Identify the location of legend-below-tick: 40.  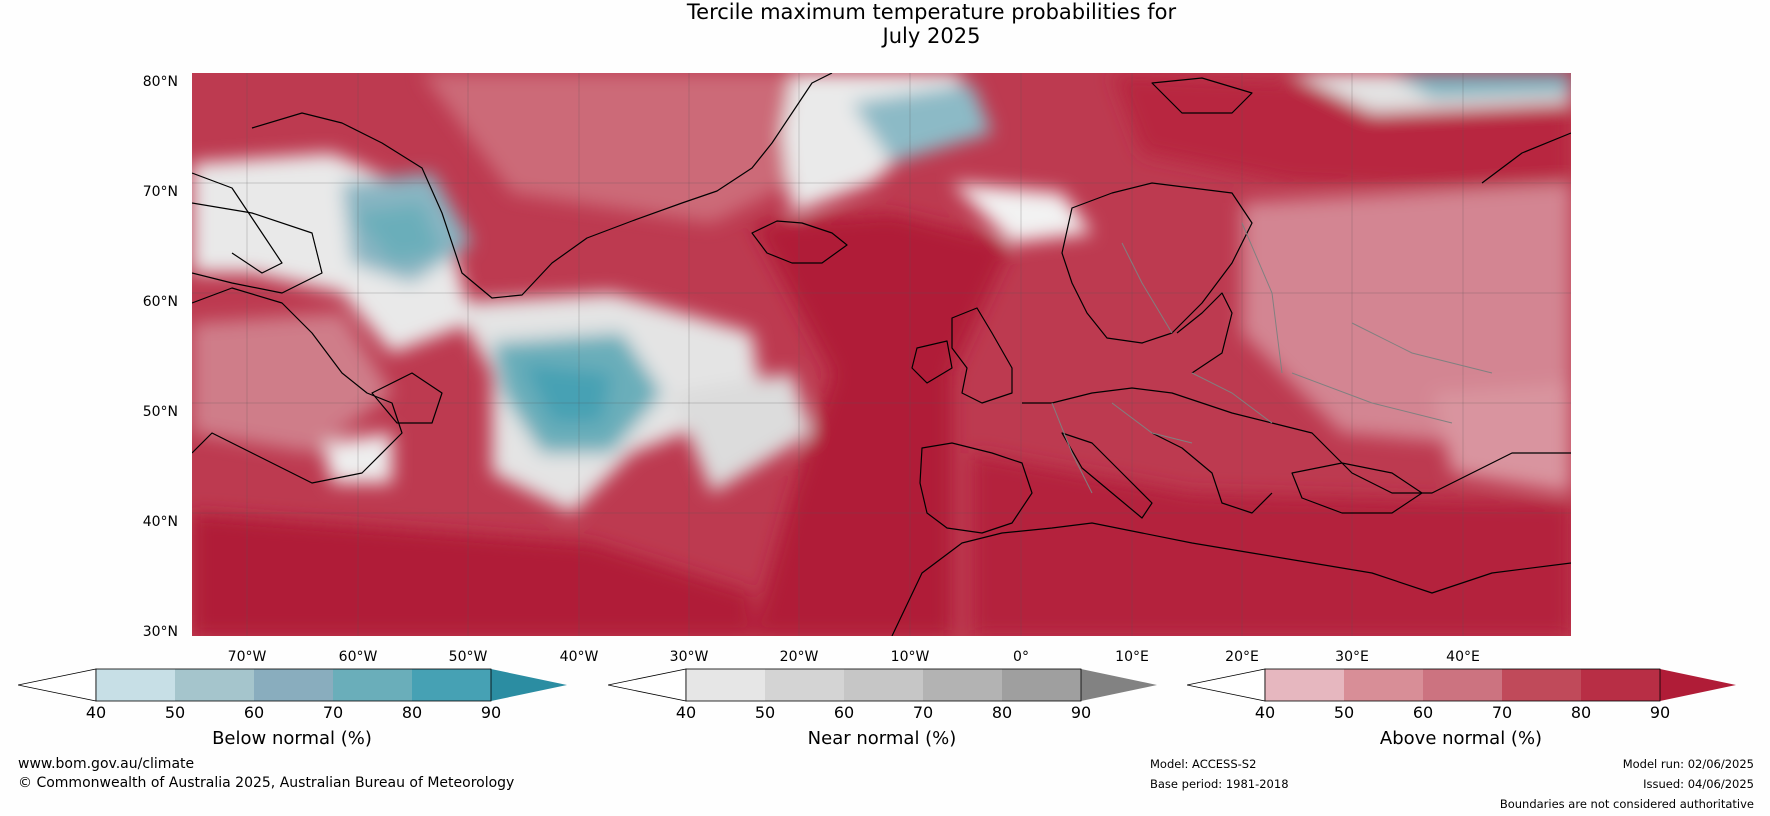
(96, 712).